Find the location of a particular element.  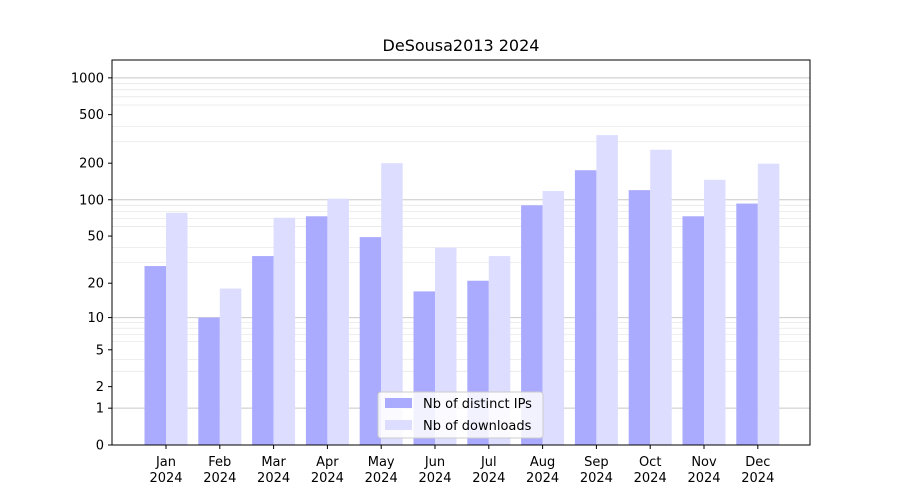

chart-title: DeSousa2013 2024 is located at coordinates (461, 45).